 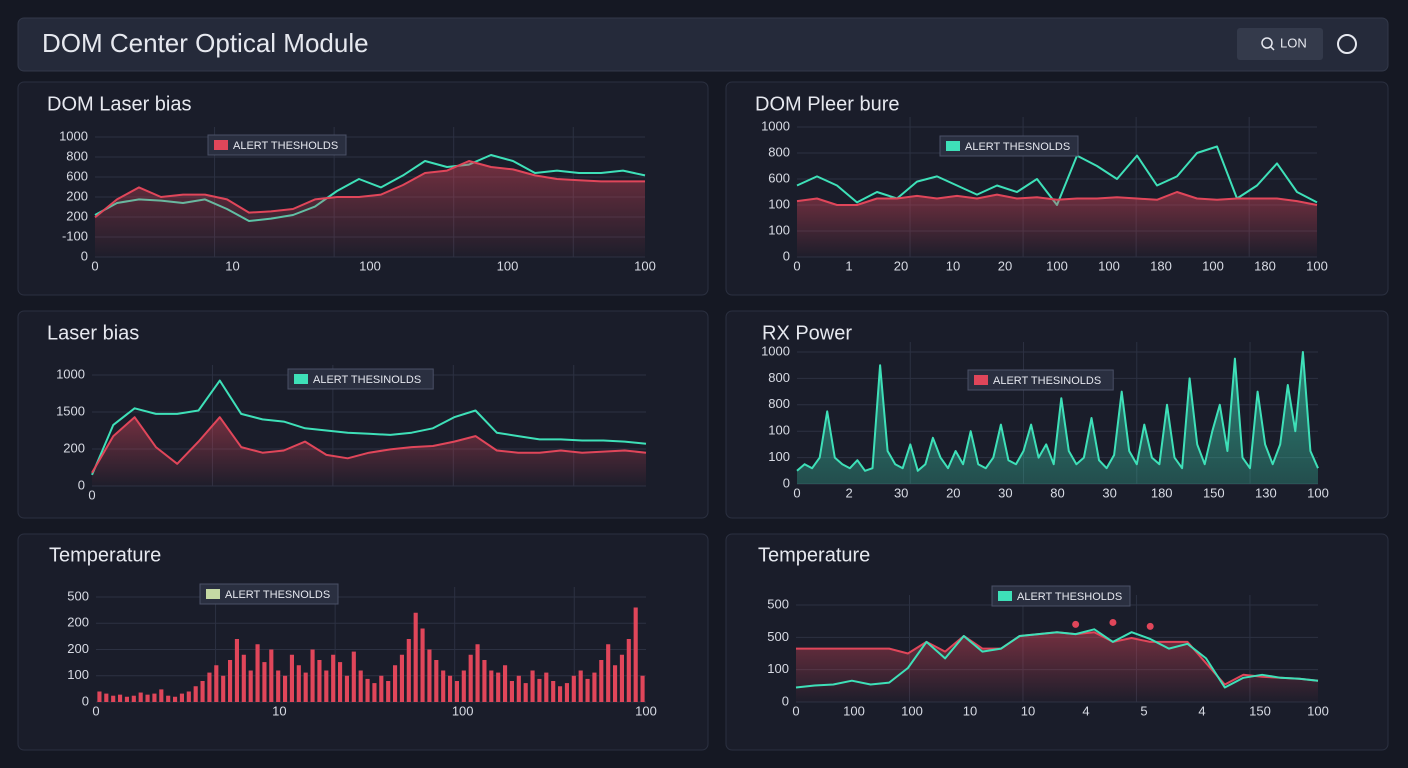 I want to click on x-tick-label: 4, so click(x=1085, y=710).